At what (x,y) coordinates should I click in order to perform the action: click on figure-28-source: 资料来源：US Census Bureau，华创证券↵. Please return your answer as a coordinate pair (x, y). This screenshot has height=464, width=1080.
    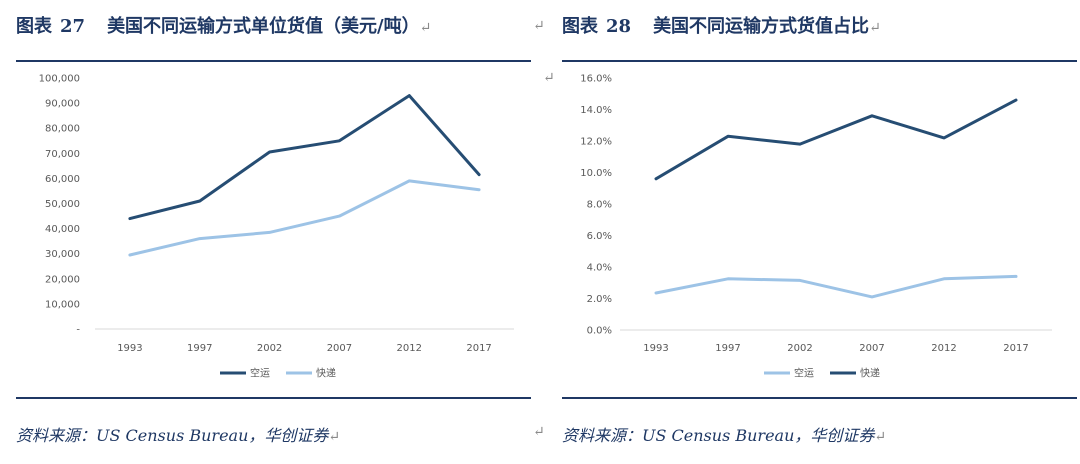
    Looking at the image, I should click on (724, 434).